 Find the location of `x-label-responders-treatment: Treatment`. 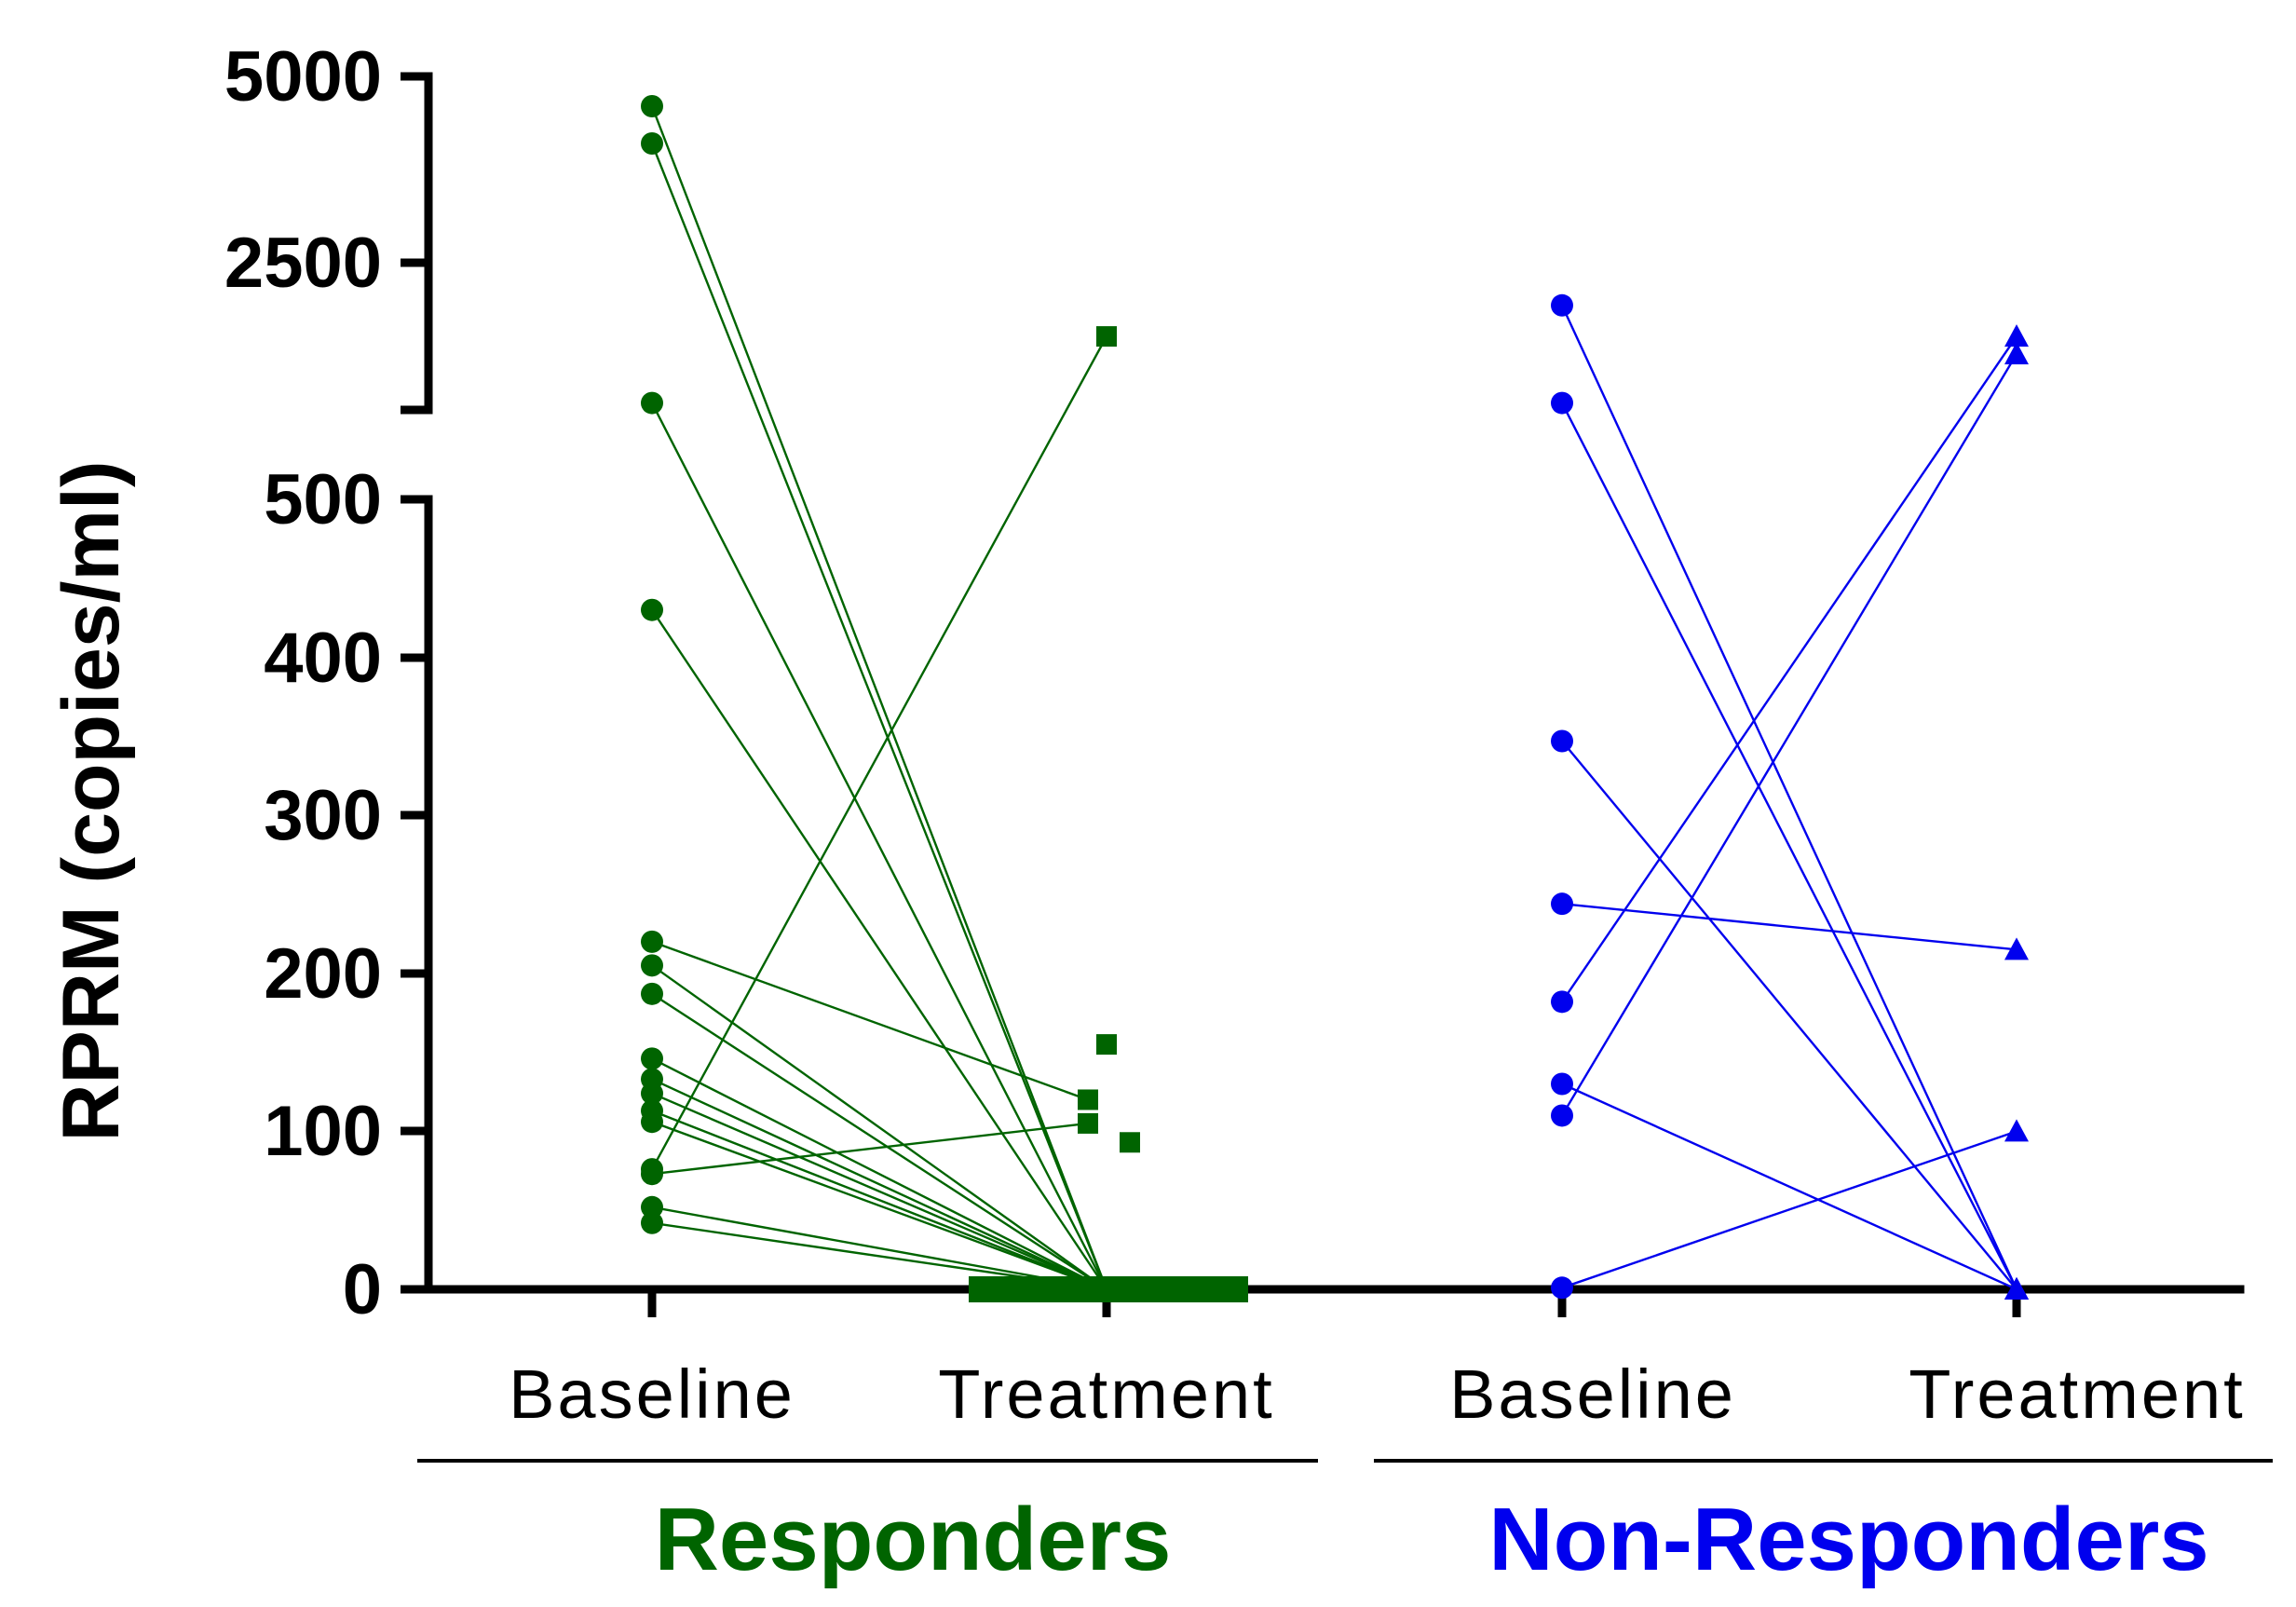

x-label-responders-treatment: Treatment is located at coordinates (1106, 1394).